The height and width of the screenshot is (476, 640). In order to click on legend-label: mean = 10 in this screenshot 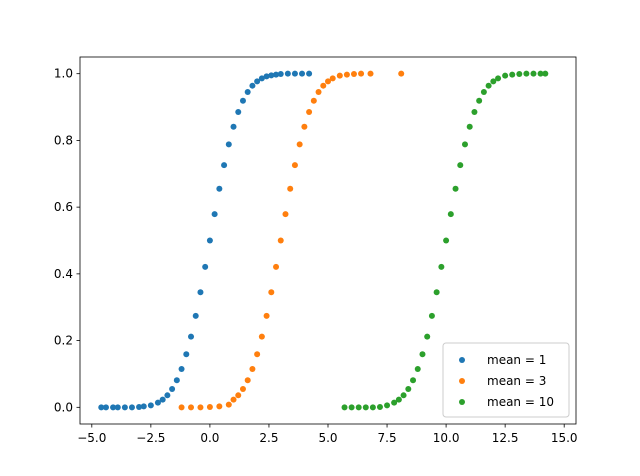, I will do `click(520, 402)`.